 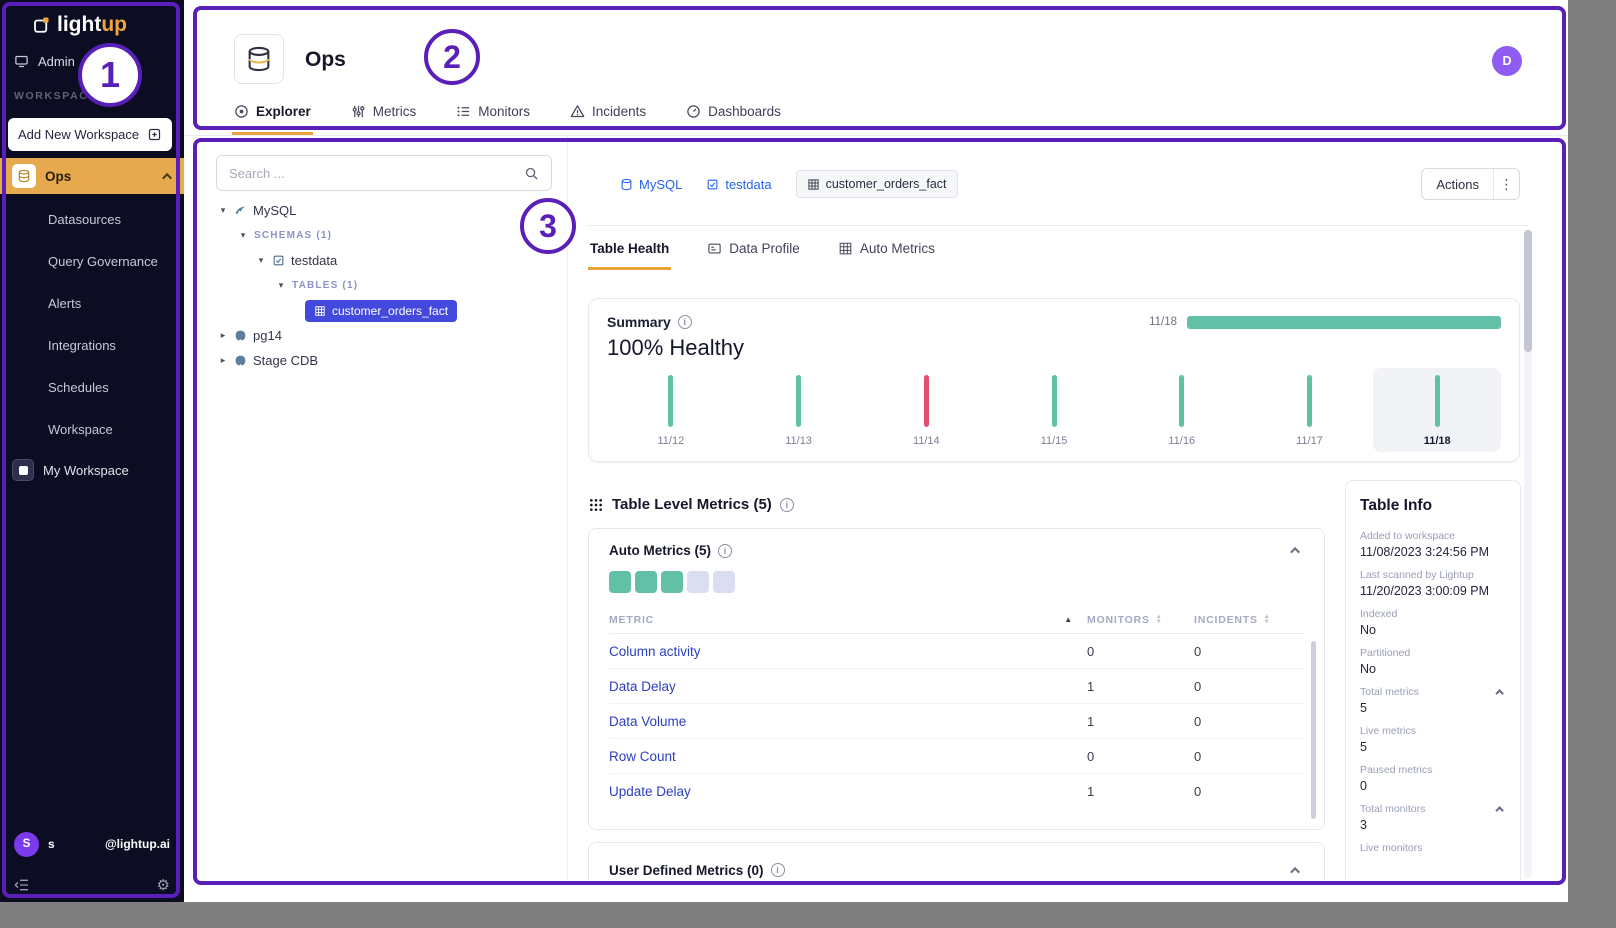 I want to click on metric-link: Update Delay, so click(x=650, y=791).